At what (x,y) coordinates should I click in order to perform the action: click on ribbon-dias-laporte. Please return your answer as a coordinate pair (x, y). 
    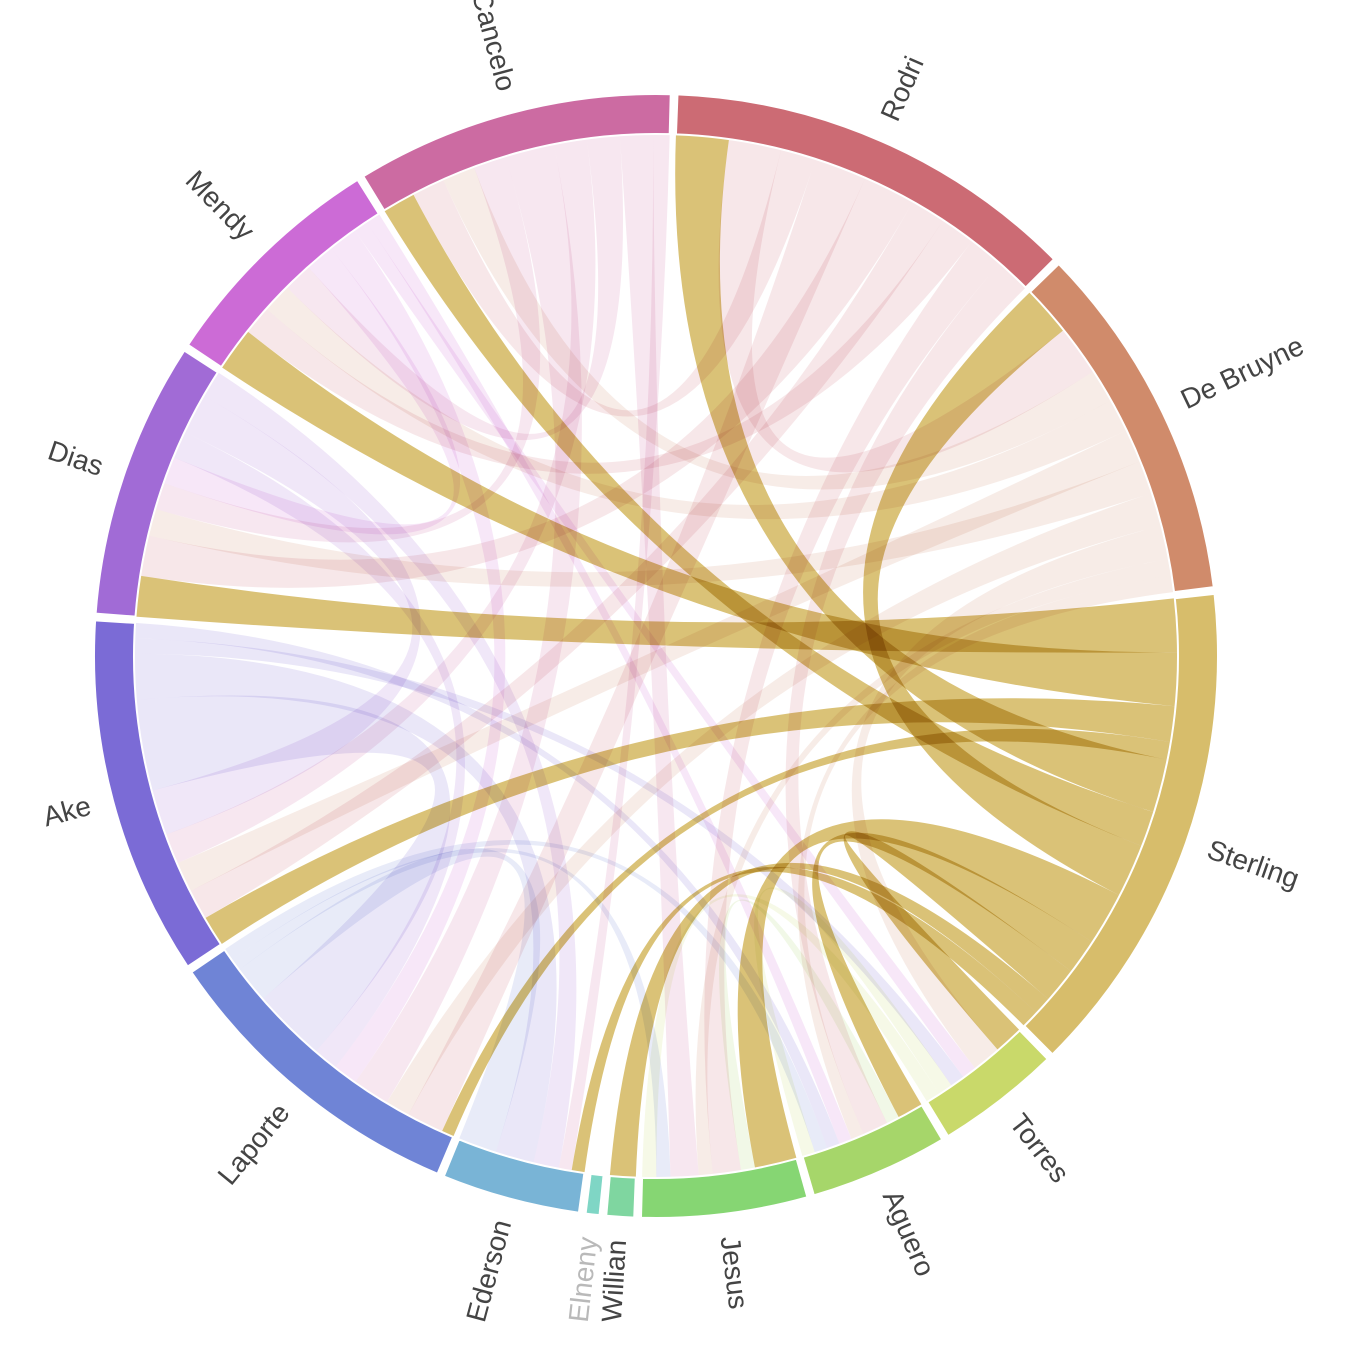
    Looking at the image, I should click on (319, 750).